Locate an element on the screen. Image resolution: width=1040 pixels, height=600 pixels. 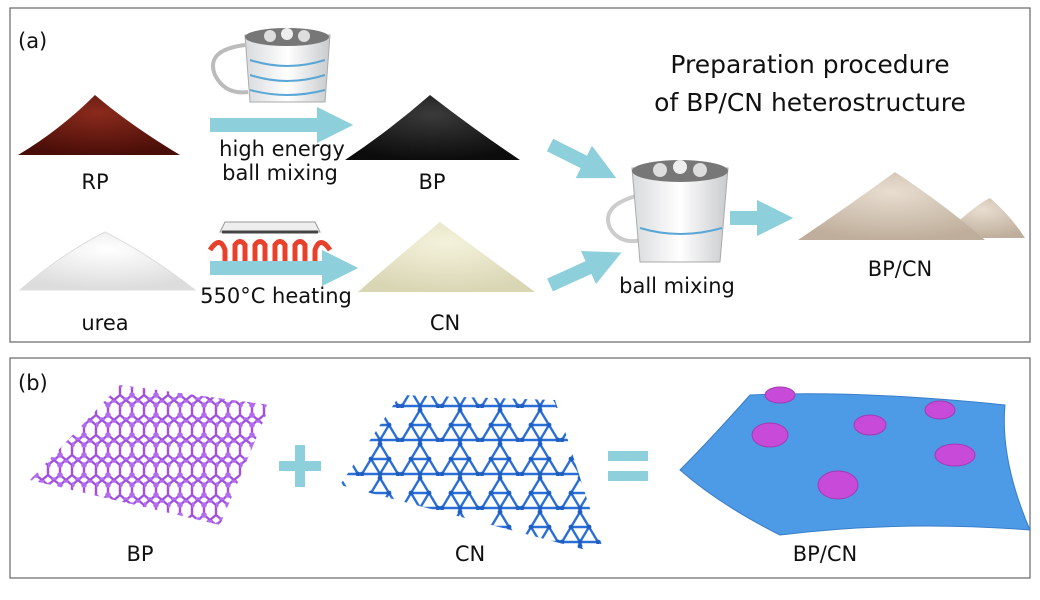
title: Preparation procedure is located at coordinates (809, 64).